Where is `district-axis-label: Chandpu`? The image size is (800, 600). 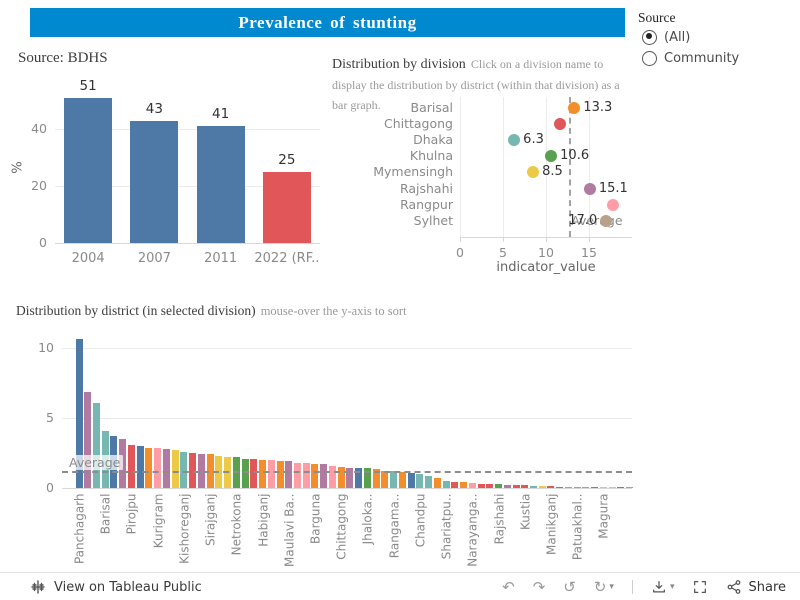
district-axis-label: Chandpu is located at coordinates (420, 520).